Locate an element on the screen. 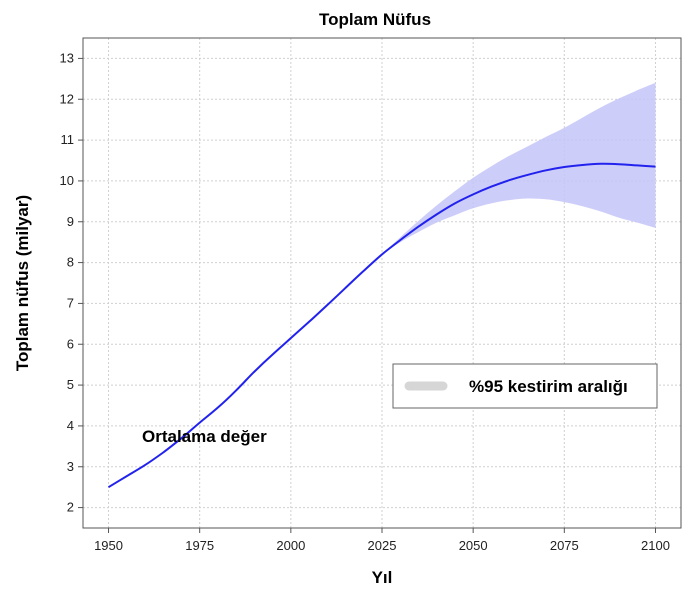  y-tick-label: 4 is located at coordinates (70, 425).